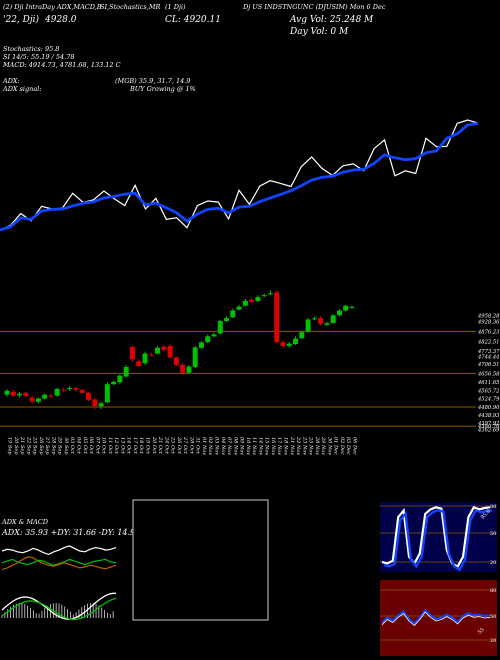  Describe the element at coordinates (16, 445) in the screenshot. I see `date-tick-label: 20 Sep` at that location.